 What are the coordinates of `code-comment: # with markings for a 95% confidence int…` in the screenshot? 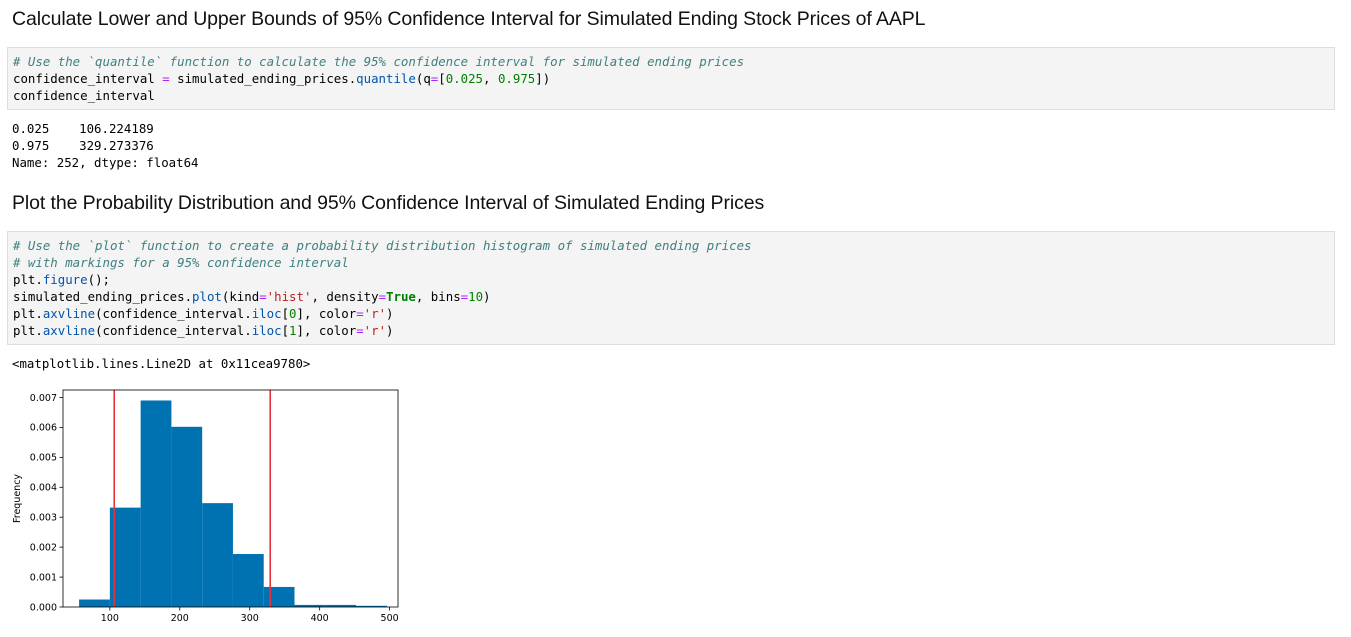 It's located at (181, 262).